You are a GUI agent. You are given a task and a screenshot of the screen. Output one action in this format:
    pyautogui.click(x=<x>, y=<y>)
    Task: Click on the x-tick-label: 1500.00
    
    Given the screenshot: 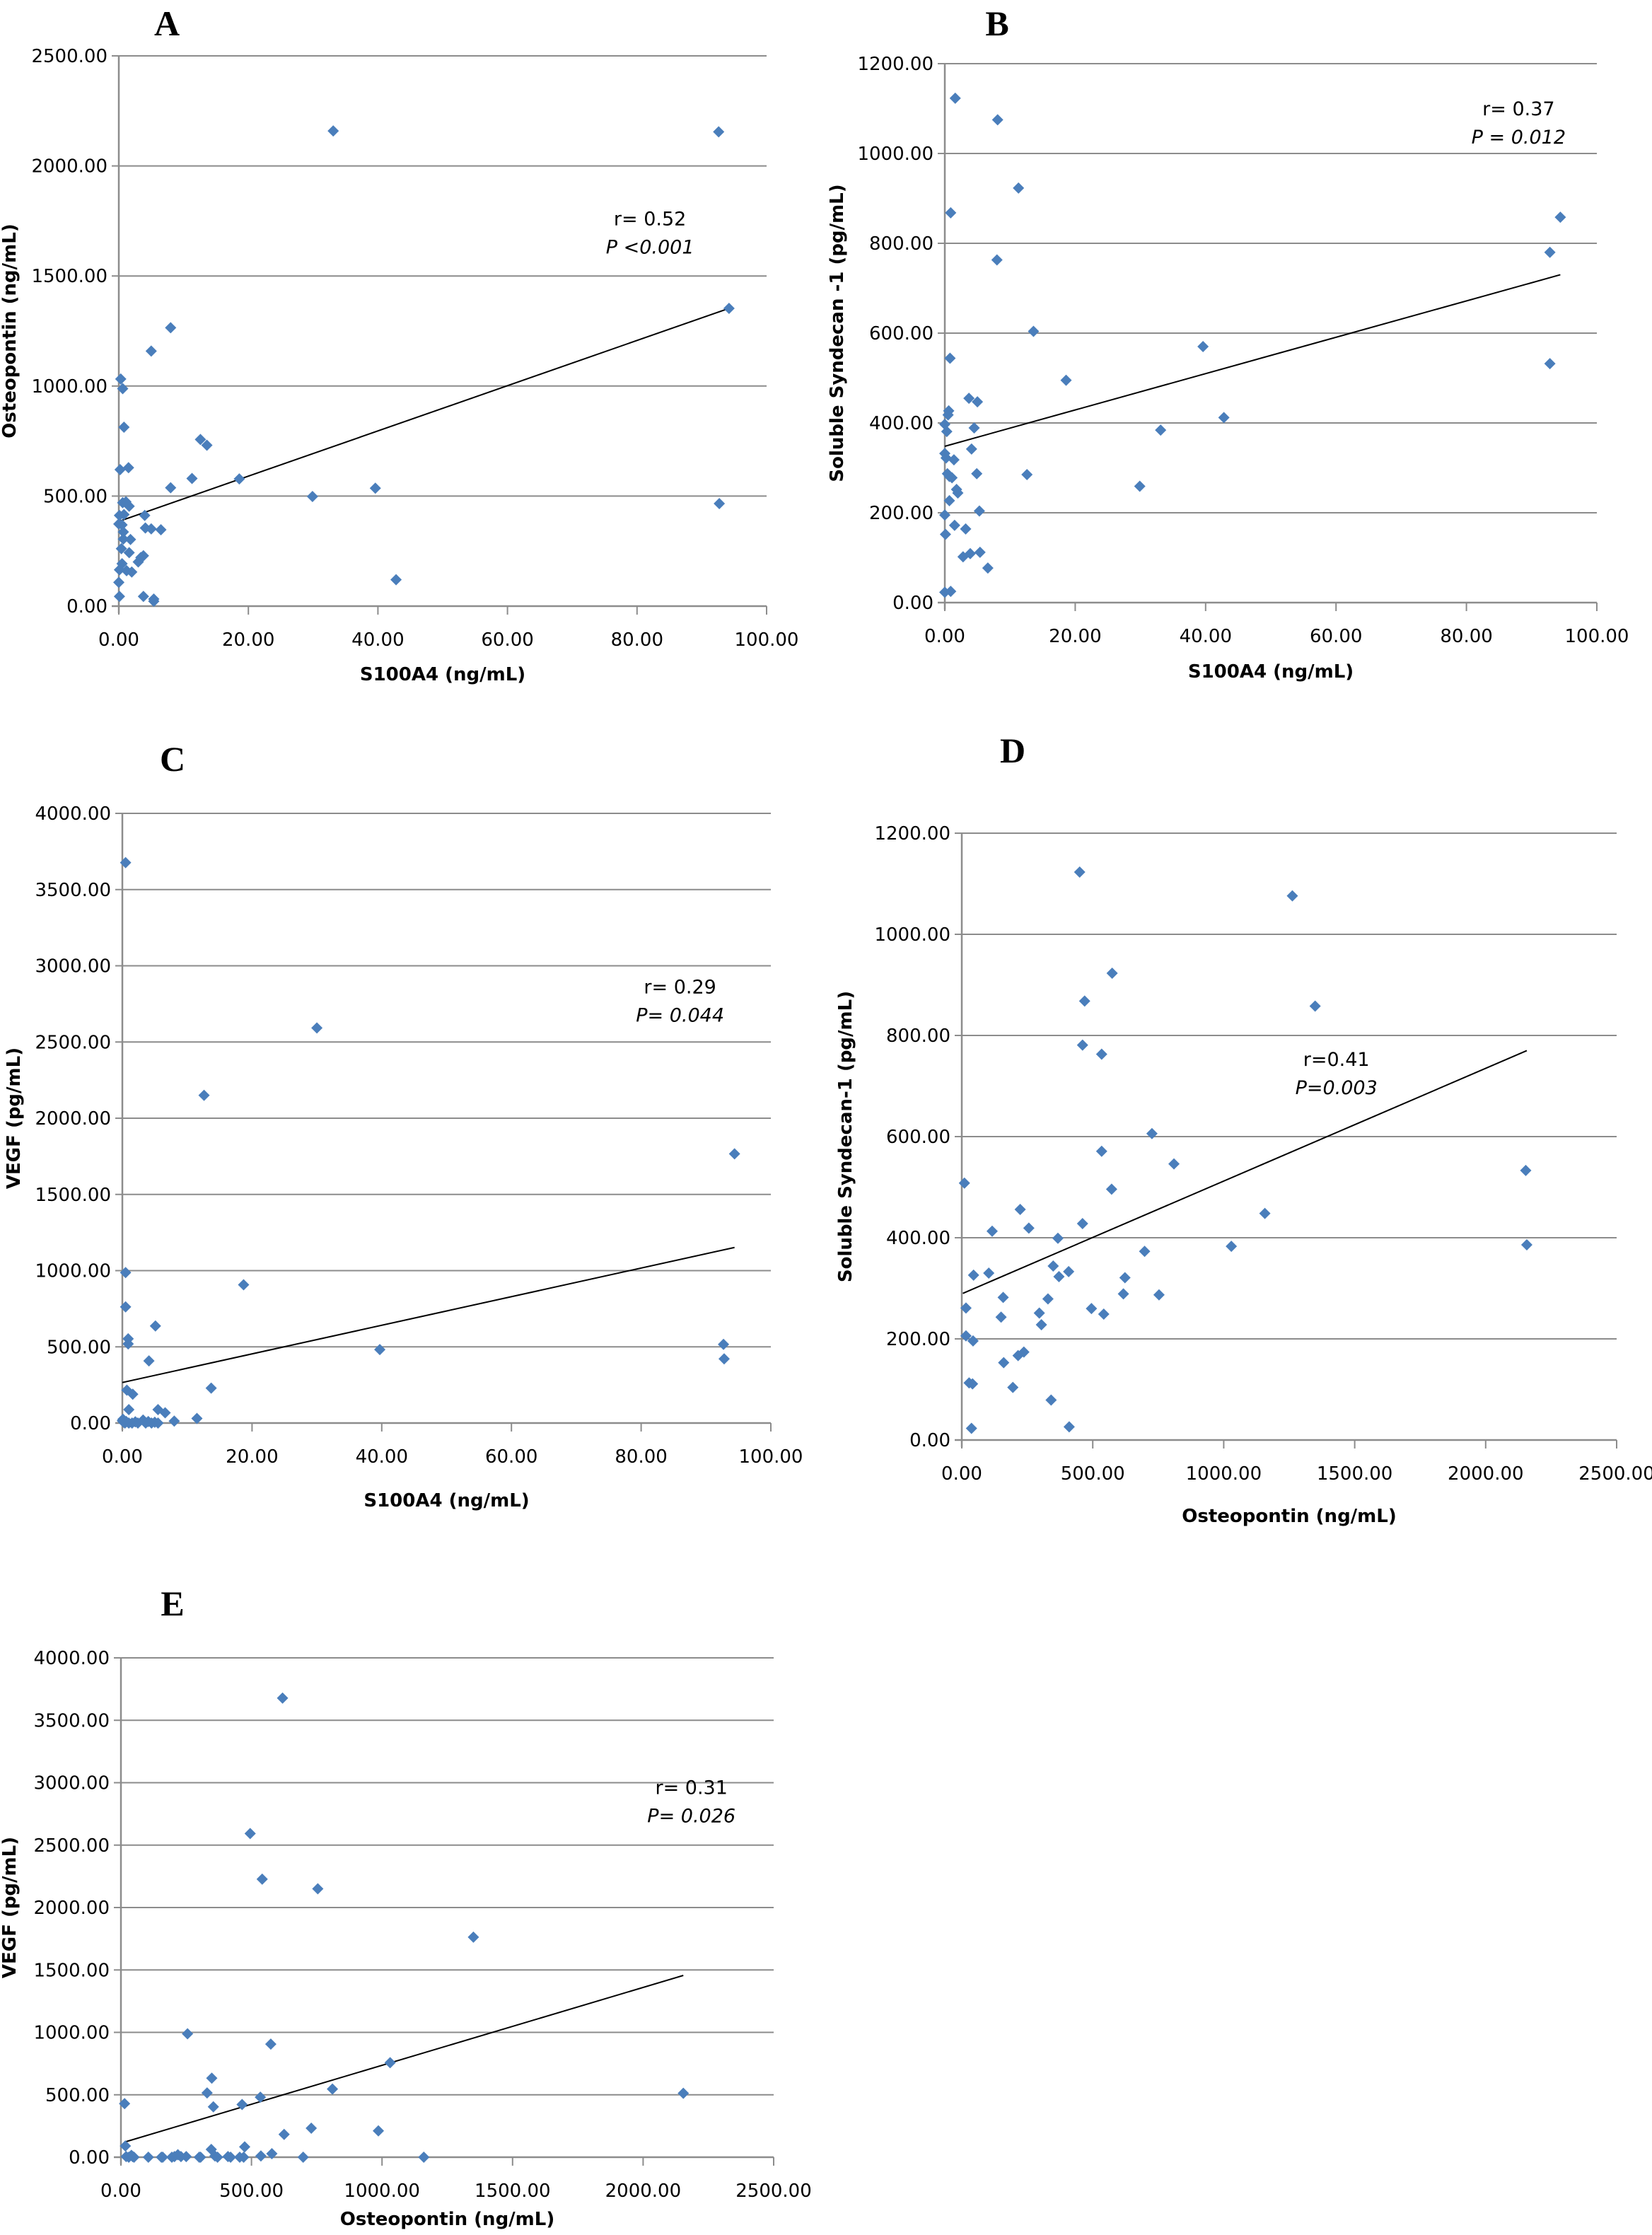 What is the action you would take?
    pyautogui.click(x=513, y=2191)
    